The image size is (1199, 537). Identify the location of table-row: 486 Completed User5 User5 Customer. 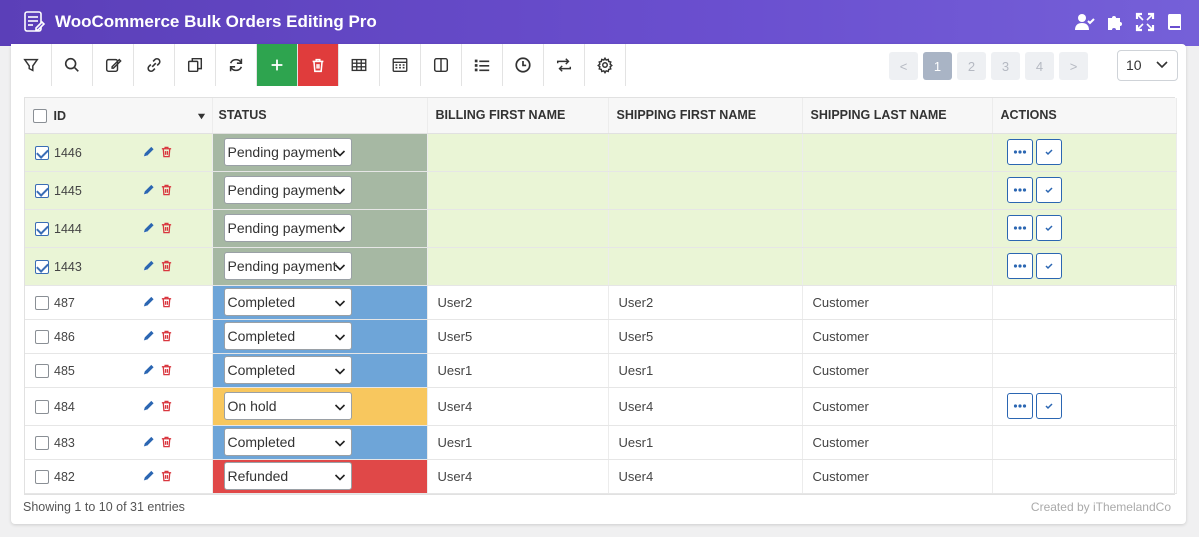
(601, 336).